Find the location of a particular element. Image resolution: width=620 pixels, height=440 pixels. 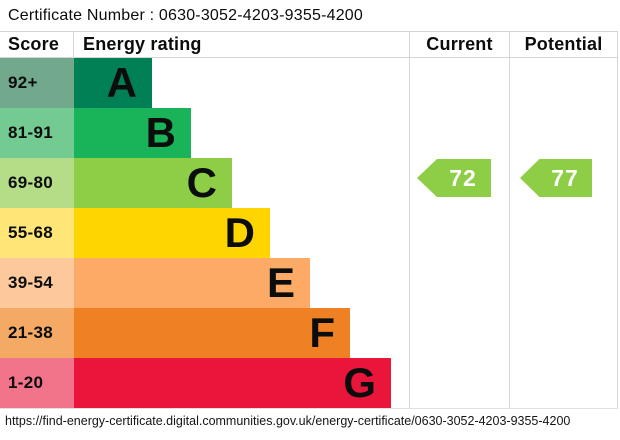

score-range: 81-91 is located at coordinates (37, 133).